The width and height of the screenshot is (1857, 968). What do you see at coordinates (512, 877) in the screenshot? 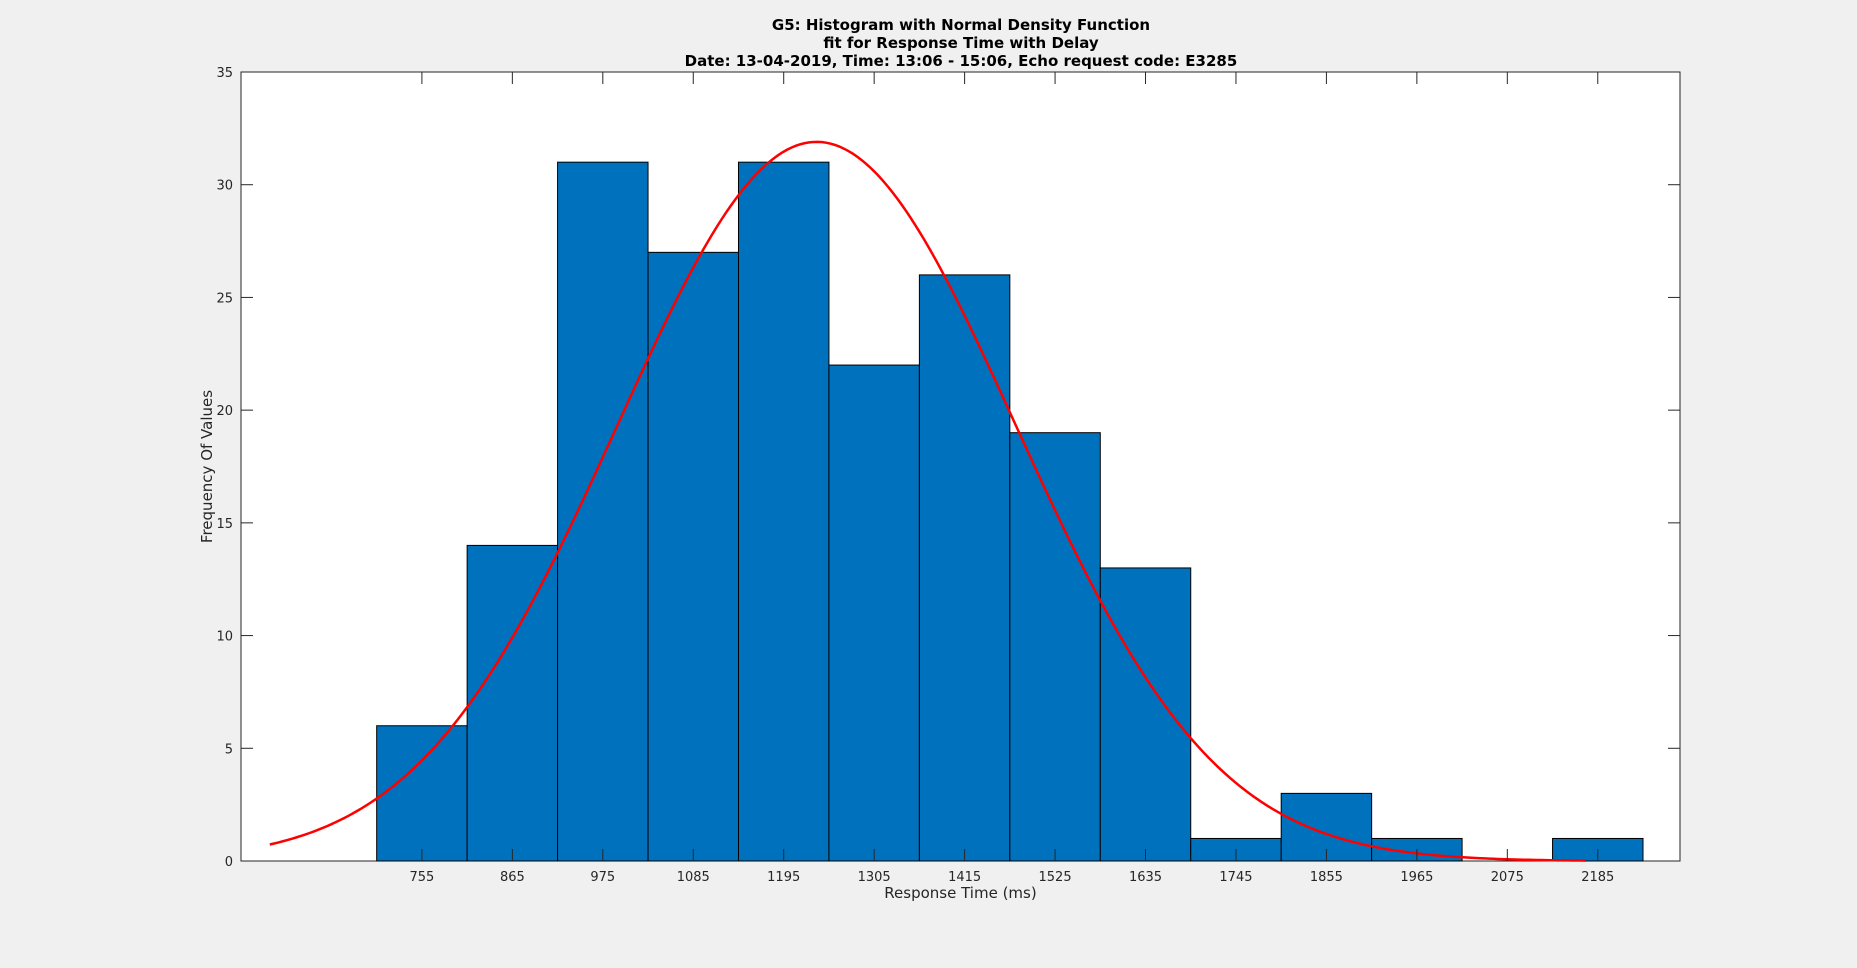
I see `x-tick-label: 865` at bounding box center [512, 877].